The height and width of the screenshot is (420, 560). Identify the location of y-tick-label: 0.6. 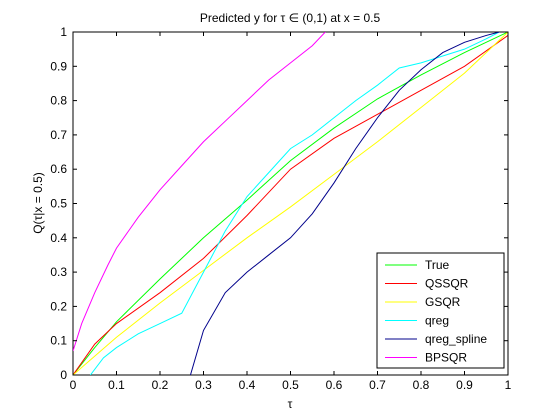
(58, 169).